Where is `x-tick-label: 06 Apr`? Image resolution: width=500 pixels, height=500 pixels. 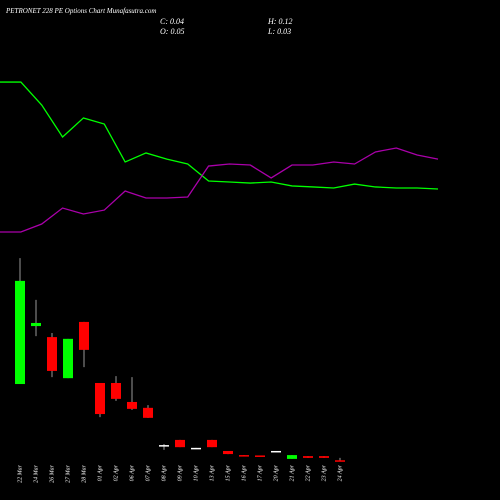
x-tick-label: 06 Apr is located at coordinates (132, 472).